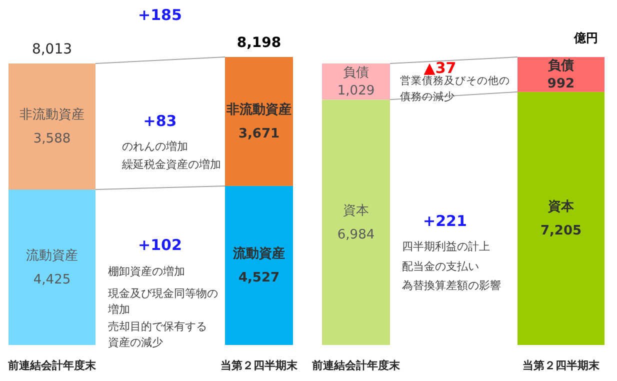  Describe the element at coordinates (585, 38) in the screenshot. I see `text: 億円` at that location.